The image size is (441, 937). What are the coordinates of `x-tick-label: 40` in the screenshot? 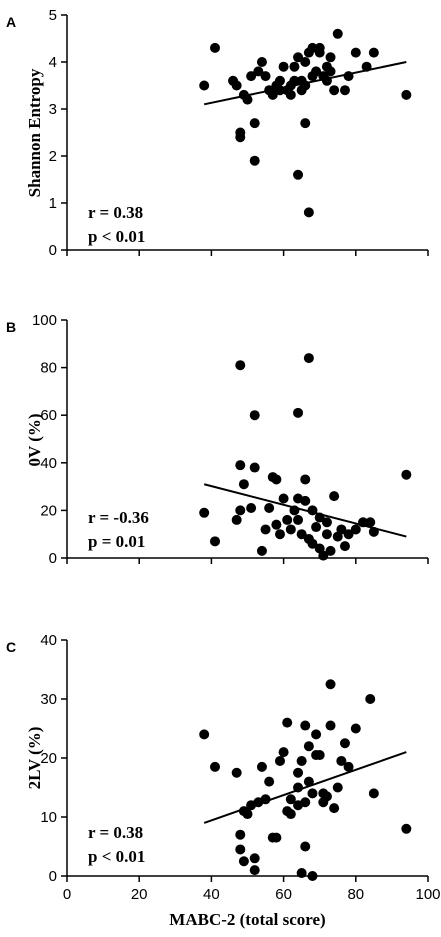 It's located at (211, 894).